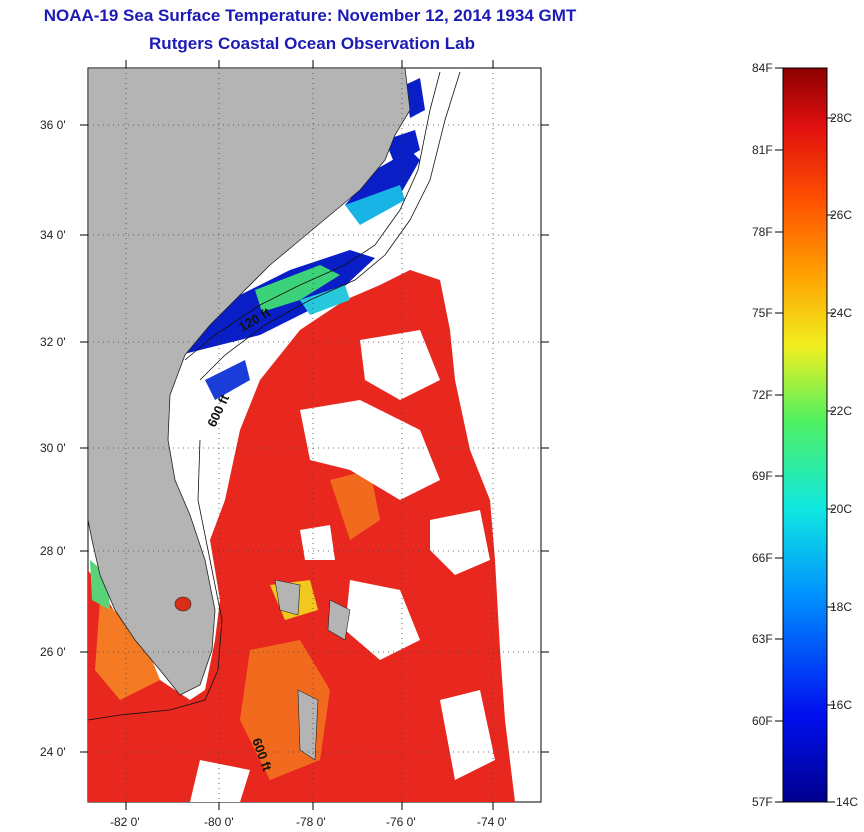  I want to click on lat-label-36: 36 0', so click(53, 125).